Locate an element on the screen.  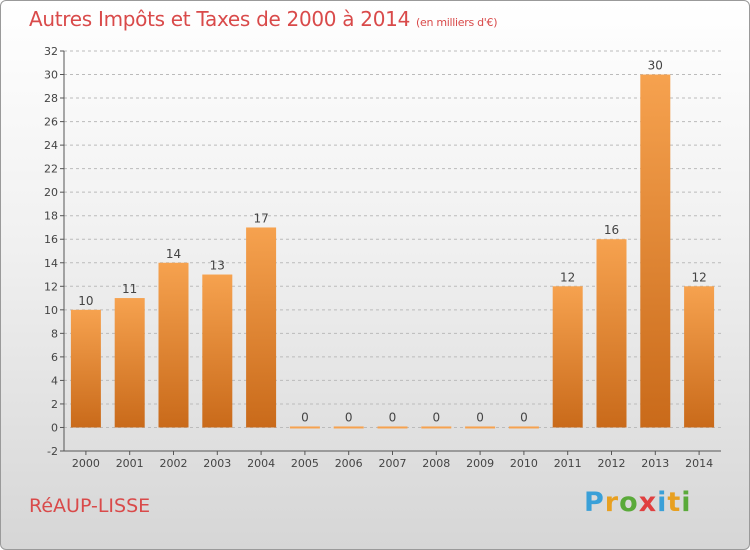
data-label: 11 is located at coordinates (129, 289).